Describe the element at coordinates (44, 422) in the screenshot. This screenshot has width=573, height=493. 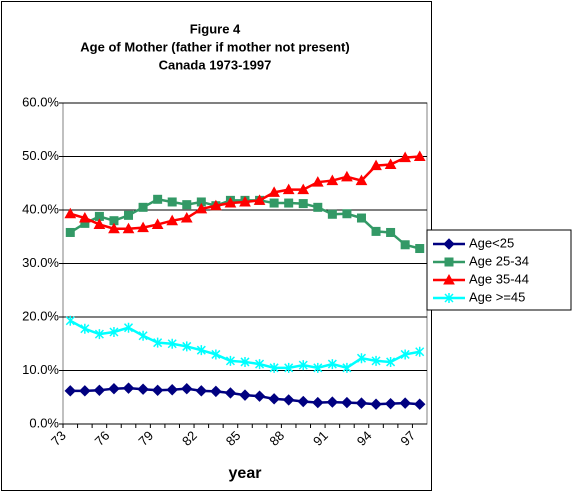
I see `y-tick-label: 0.0%` at that location.